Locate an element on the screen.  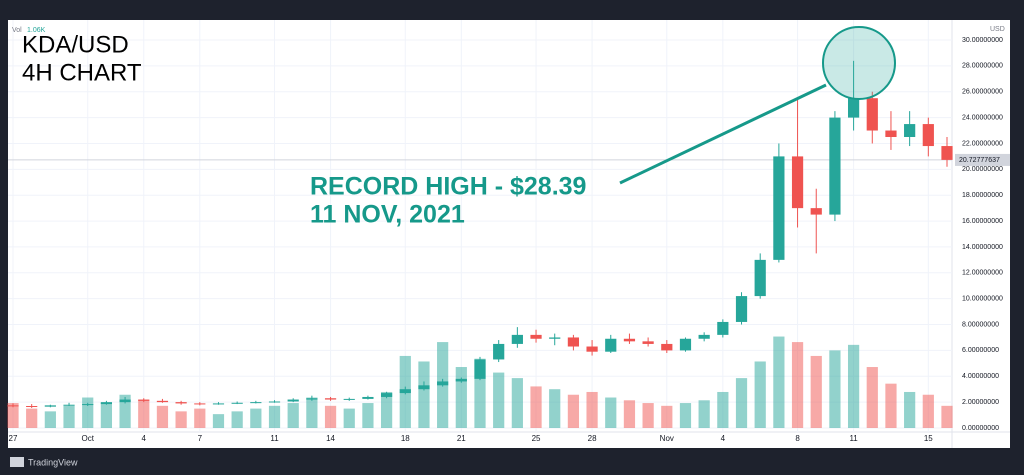
chart-subtitle: 4H CHART is located at coordinates (82, 72).